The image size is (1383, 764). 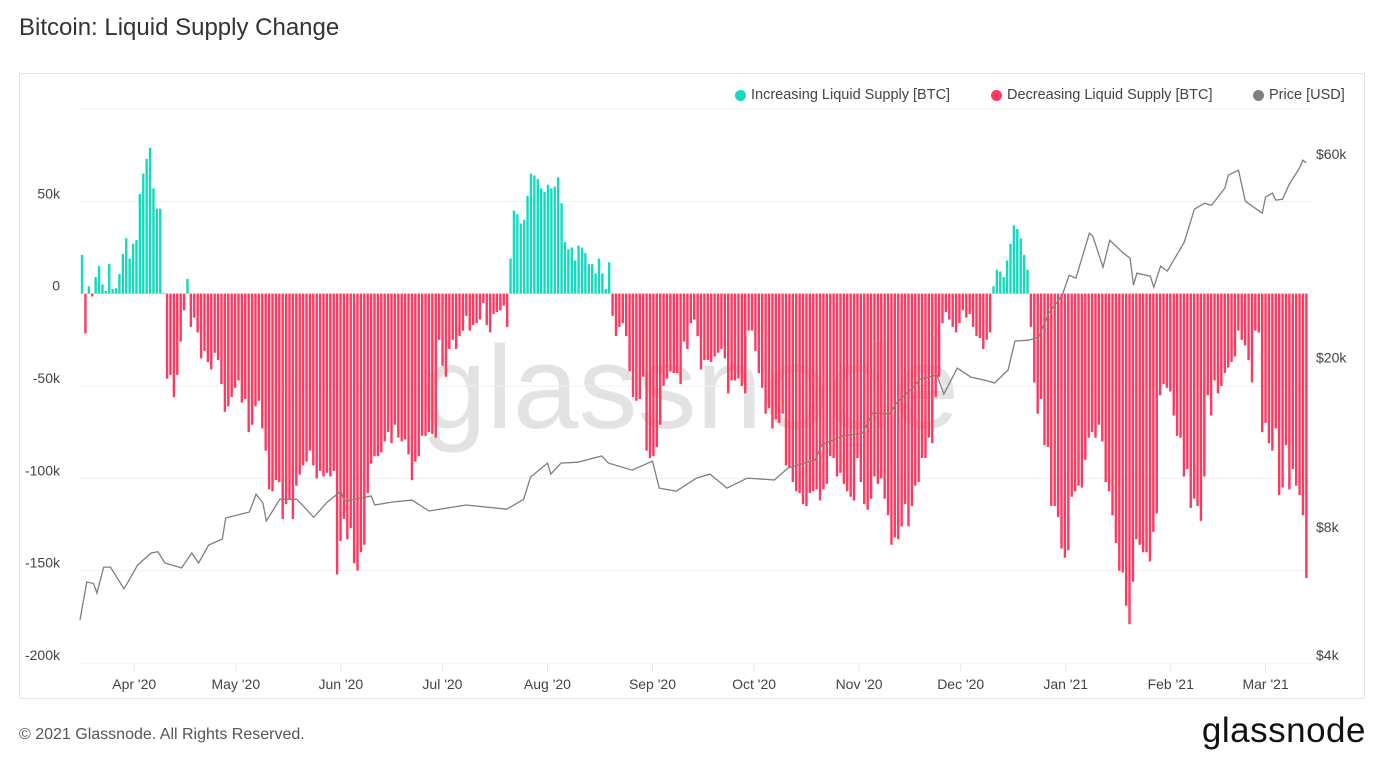 What do you see at coordinates (996, 95) in the screenshot?
I see `legend-dot-decreasing-icon` at bounding box center [996, 95].